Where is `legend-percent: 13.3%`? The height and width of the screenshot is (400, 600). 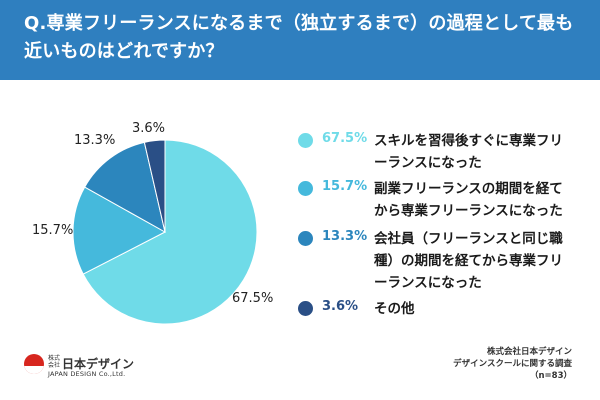 legend-percent: 13.3% is located at coordinates (345, 236).